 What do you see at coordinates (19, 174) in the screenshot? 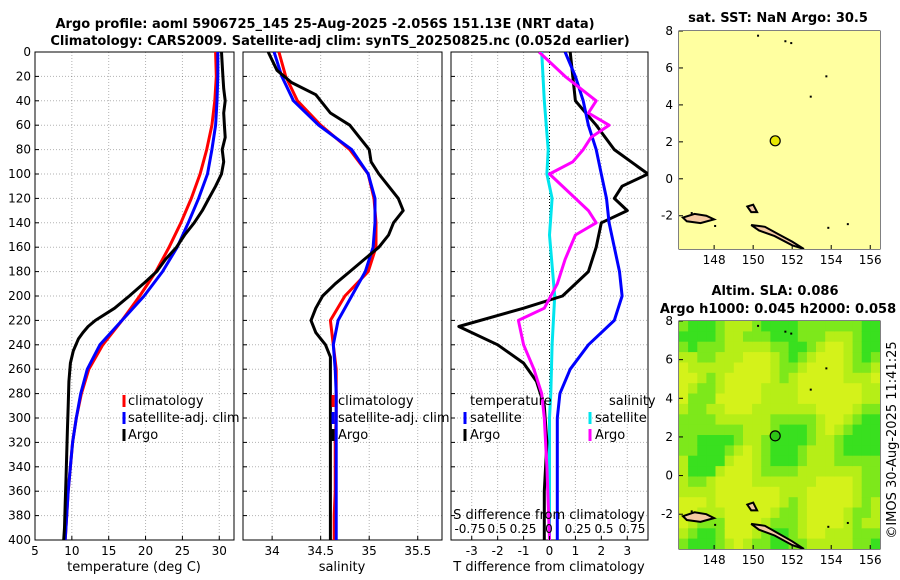
I see `y-tick-label: 100` at bounding box center [19, 174].